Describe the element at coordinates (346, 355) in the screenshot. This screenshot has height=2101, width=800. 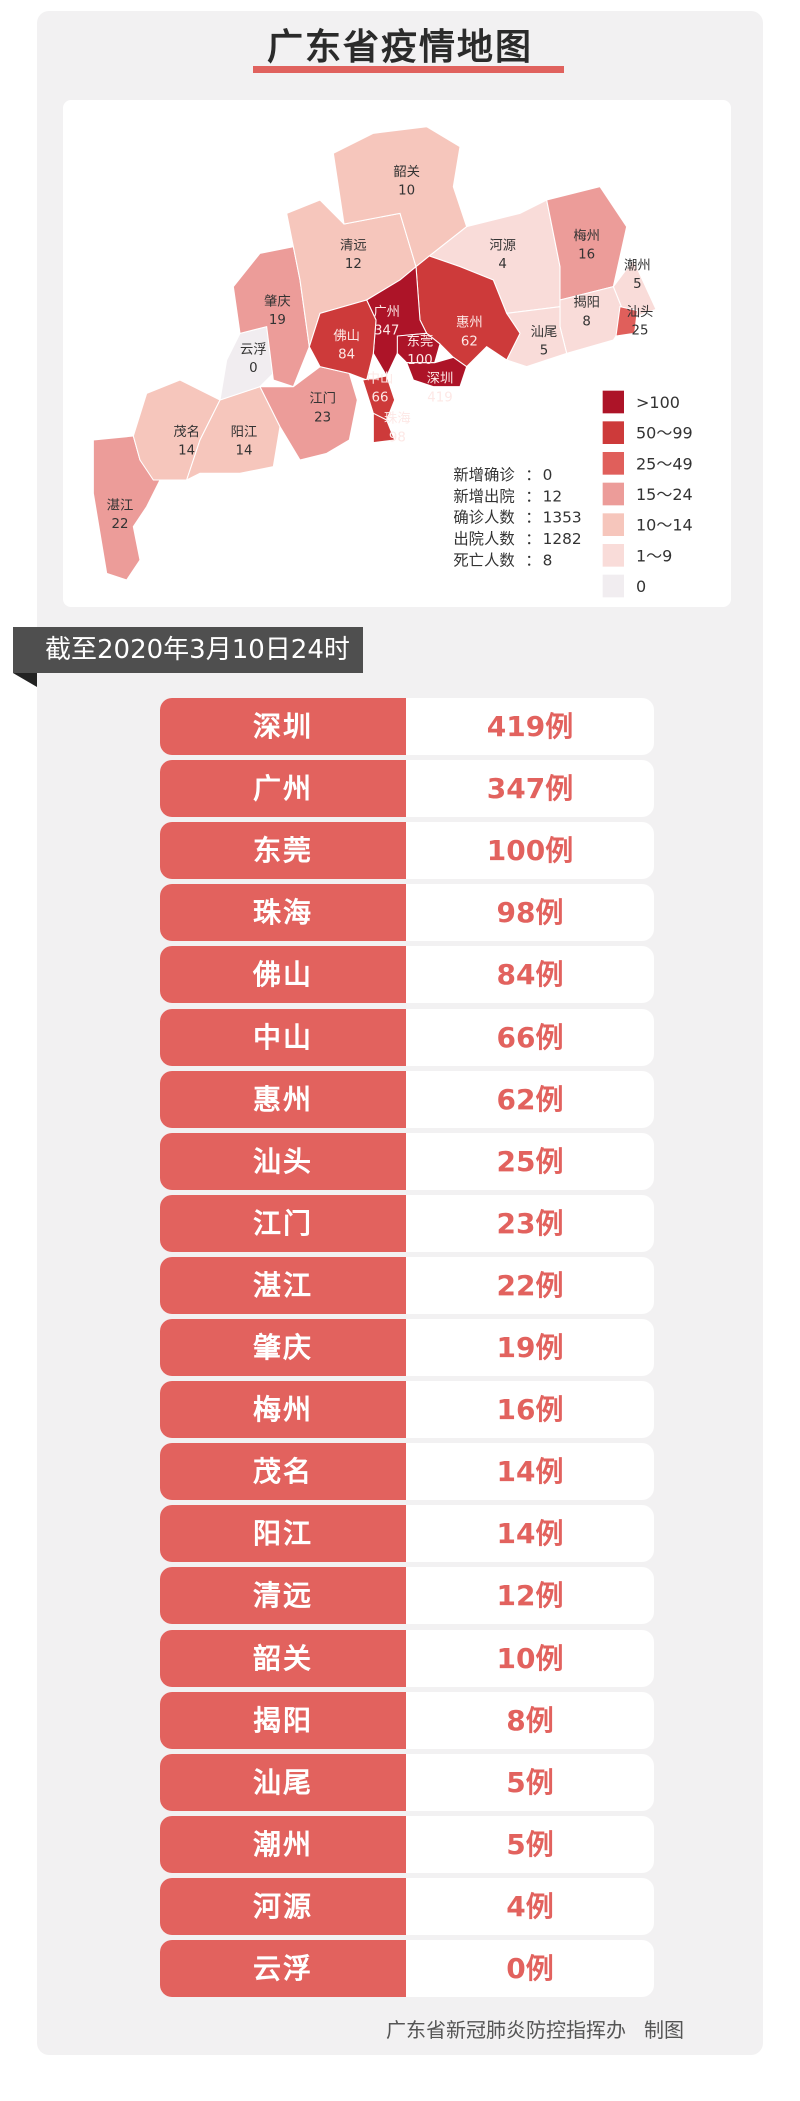
I see `region-value: 84` at that location.